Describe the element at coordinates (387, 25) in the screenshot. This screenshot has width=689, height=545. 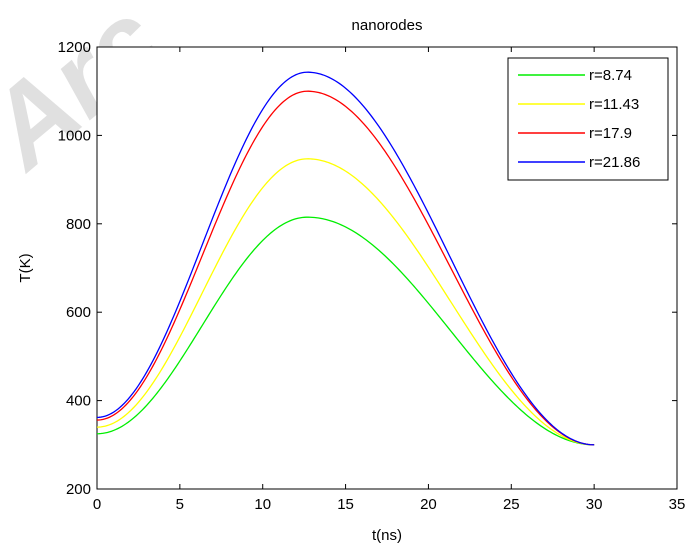
I see `chart-title: nanorodes` at that location.